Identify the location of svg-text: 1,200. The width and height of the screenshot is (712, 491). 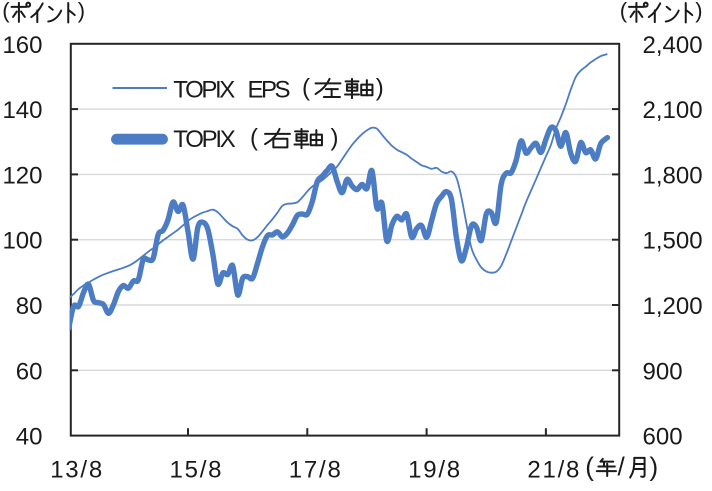
(673, 306).